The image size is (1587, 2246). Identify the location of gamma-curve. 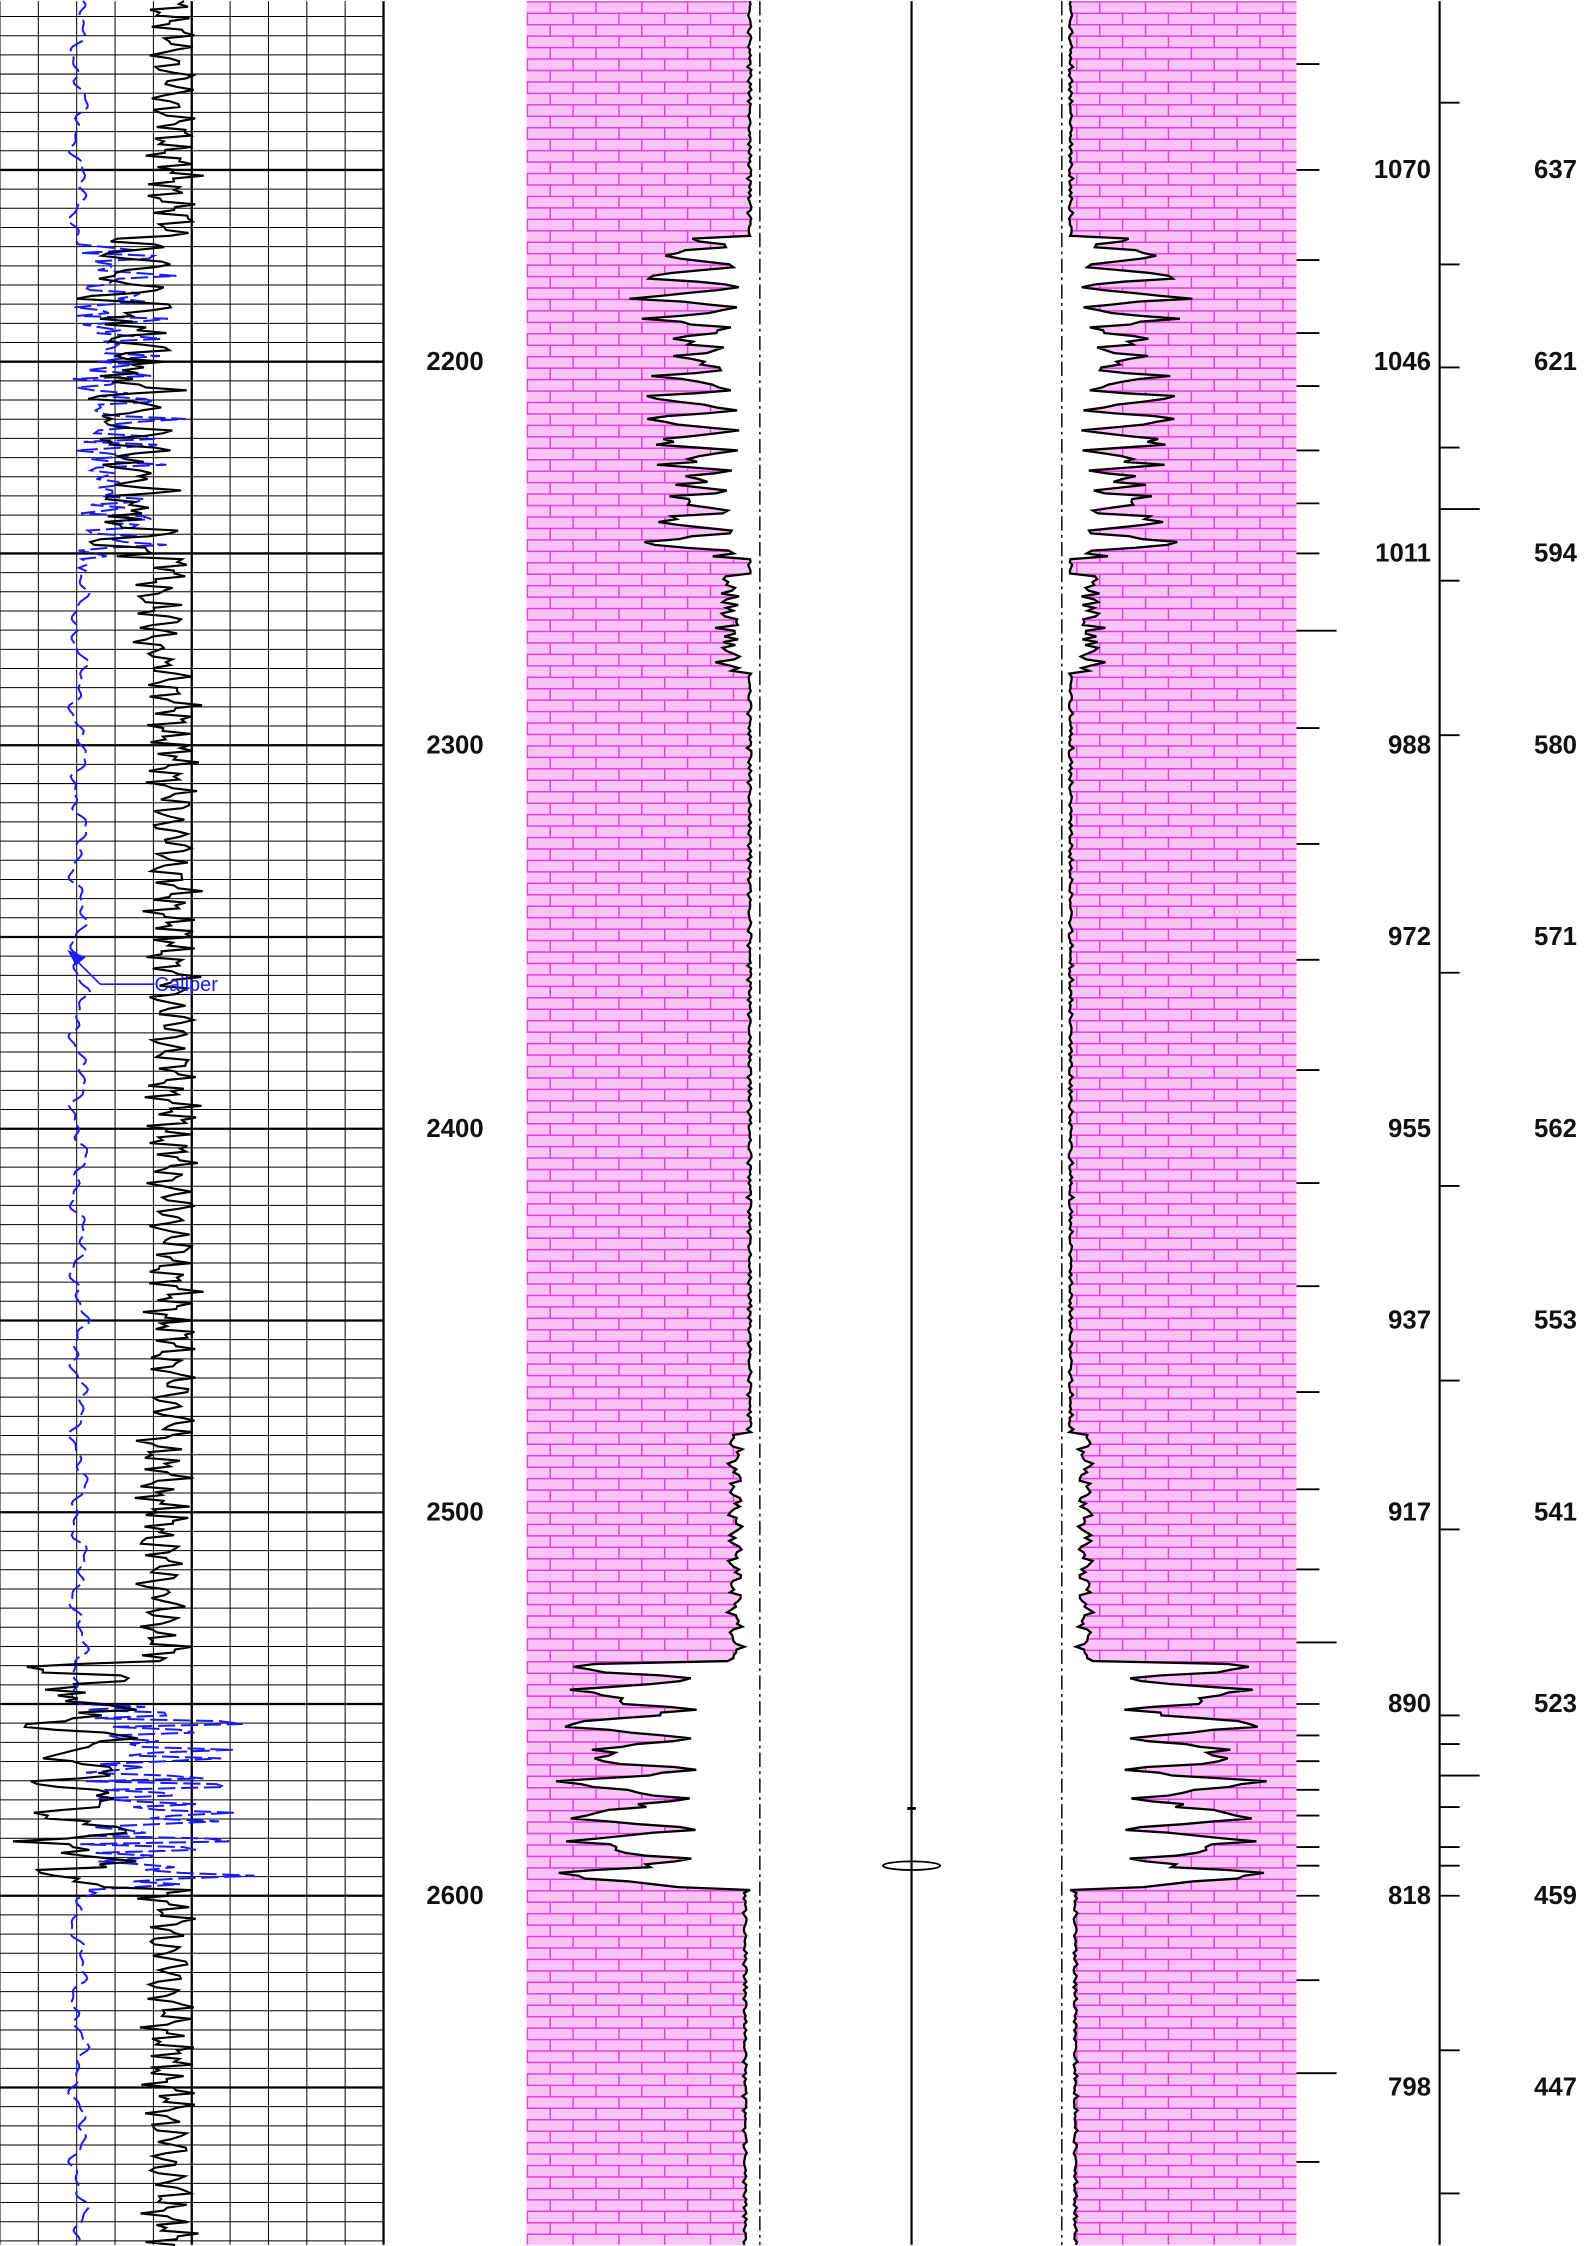
(108, 1123).